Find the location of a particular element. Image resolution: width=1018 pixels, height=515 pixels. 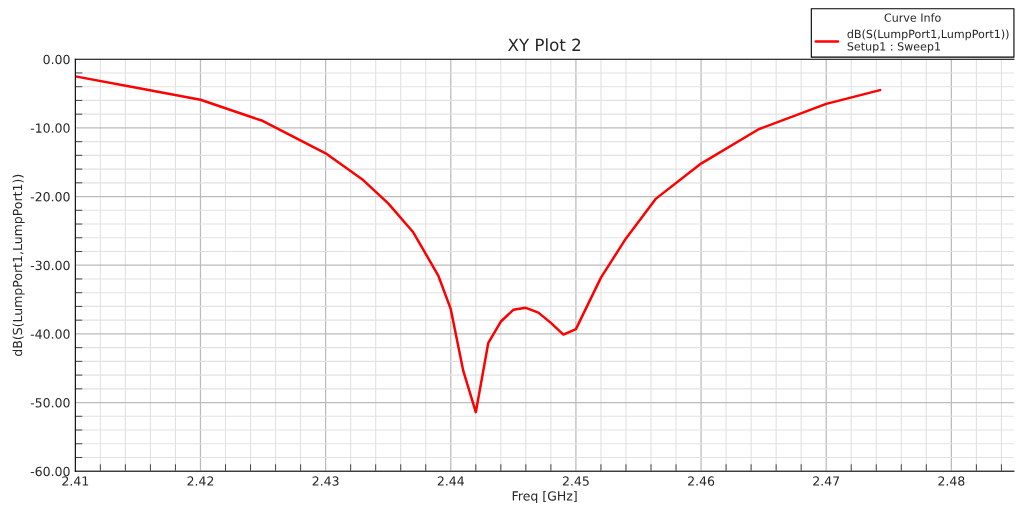

y-axis-title: dB(S(LumpPort1,LumpPort1)) is located at coordinates (18, 265).